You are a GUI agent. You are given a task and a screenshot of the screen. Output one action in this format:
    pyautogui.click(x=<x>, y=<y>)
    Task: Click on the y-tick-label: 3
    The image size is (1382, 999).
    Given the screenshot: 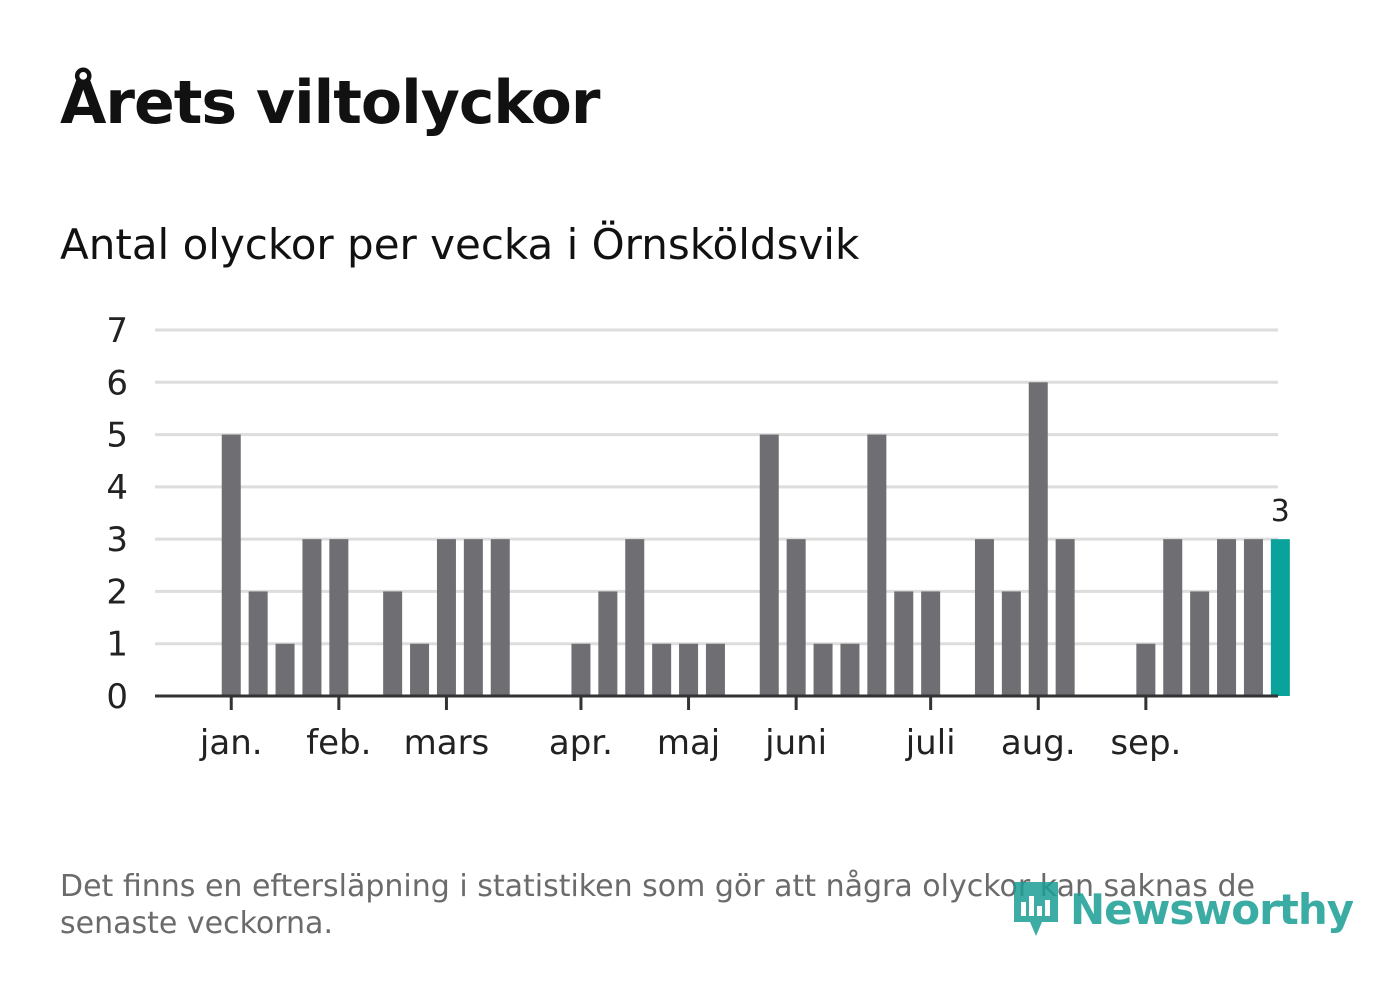 What is the action you would take?
    pyautogui.click(x=117, y=540)
    